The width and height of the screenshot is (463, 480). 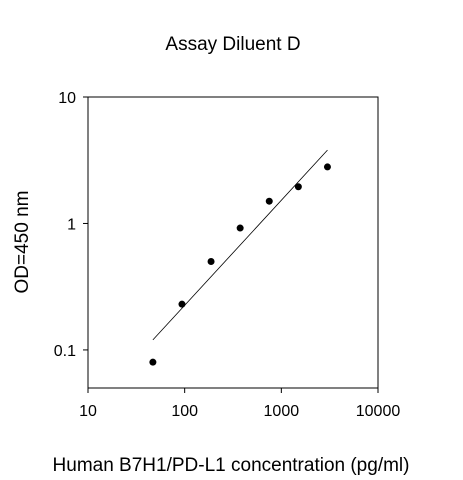 What do you see at coordinates (67, 98) in the screenshot?
I see `y-tick-label: 10` at bounding box center [67, 98].